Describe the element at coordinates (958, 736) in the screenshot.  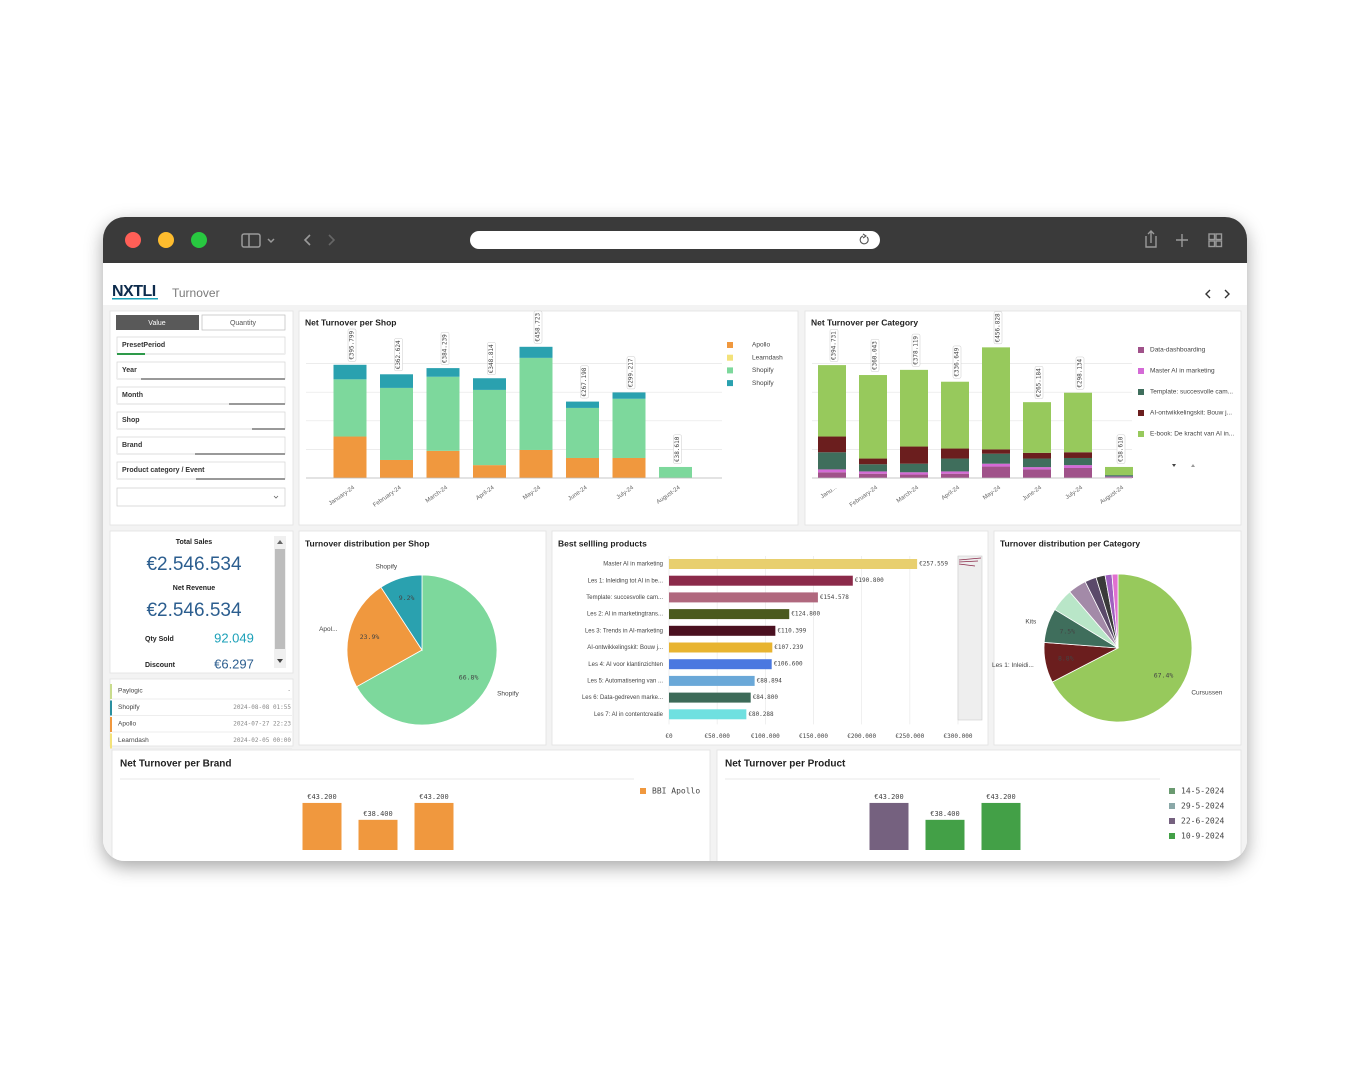
I see `x-tick-label: €300.000` at that location.